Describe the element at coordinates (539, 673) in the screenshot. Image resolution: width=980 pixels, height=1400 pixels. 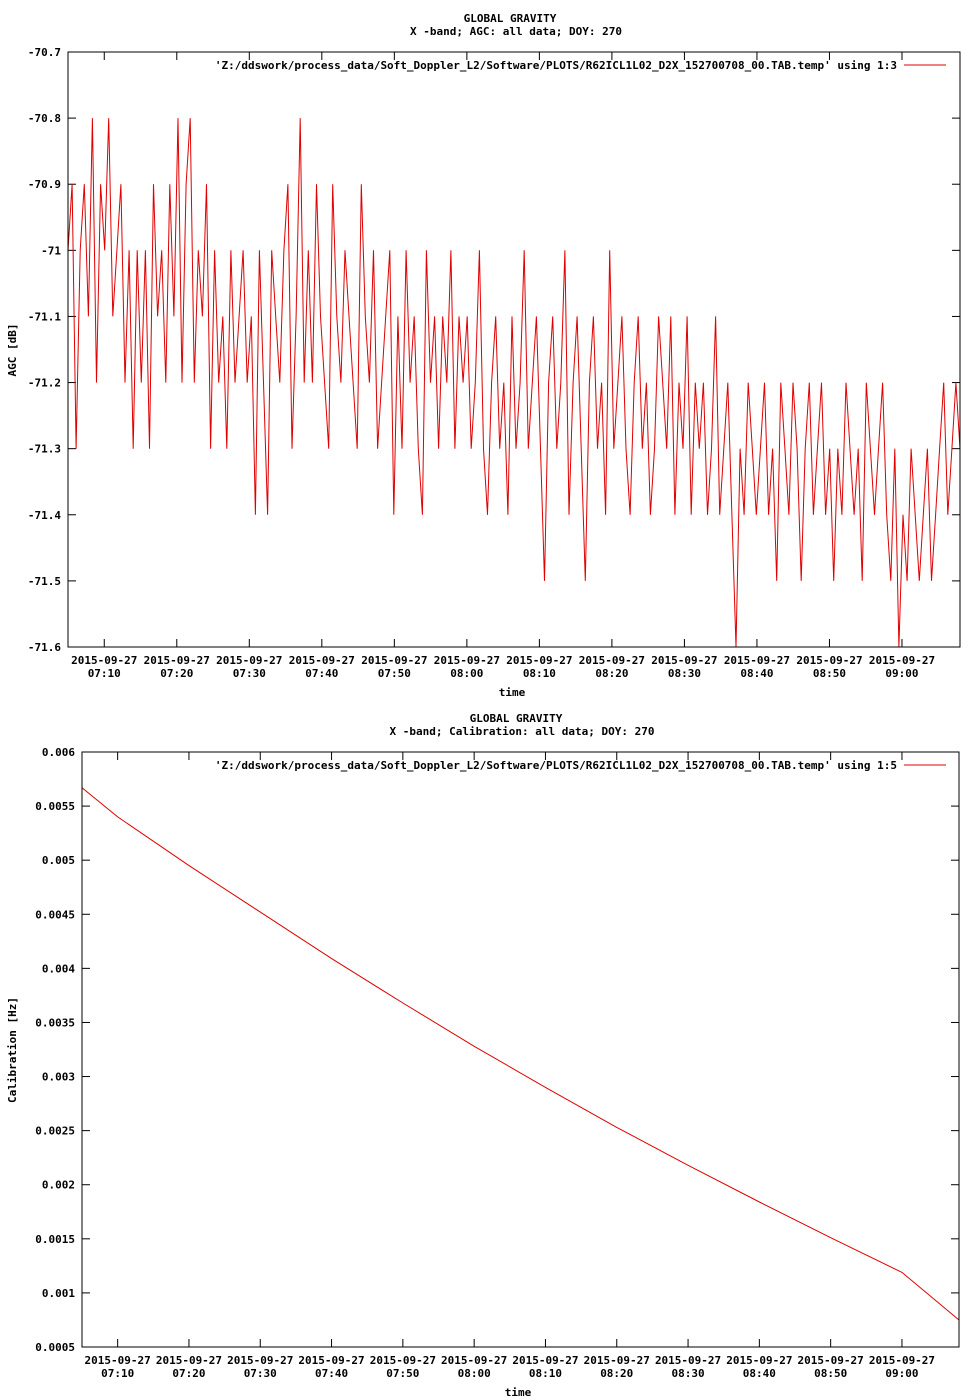
I see `chart1-xtick-time: 08:10` at that location.